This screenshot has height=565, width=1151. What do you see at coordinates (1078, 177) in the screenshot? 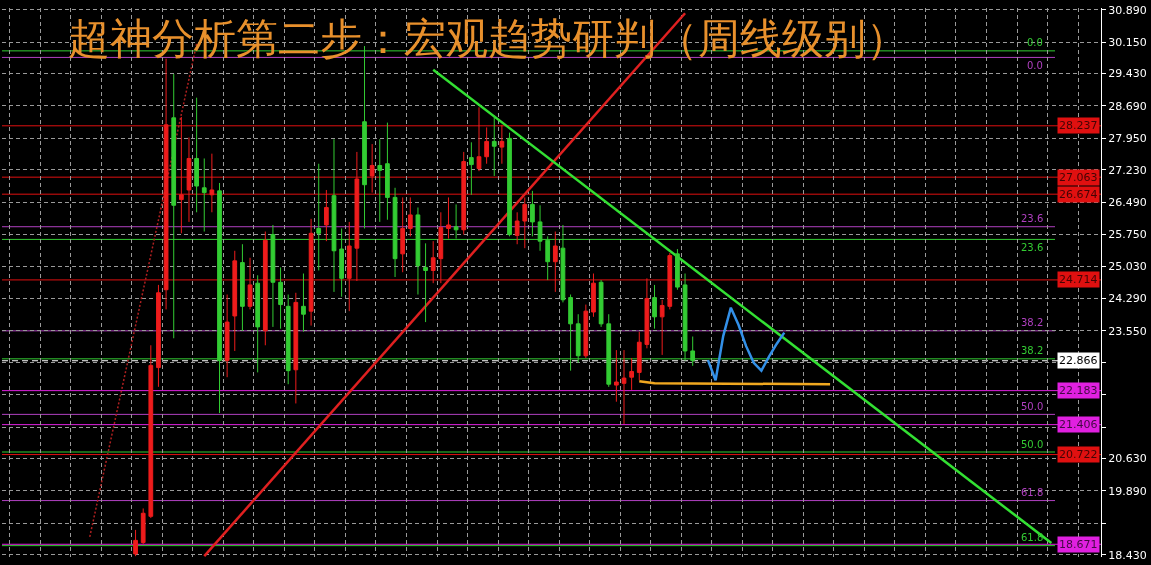
I see `ref-line-label: 27.063` at bounding box center [1078, 177].